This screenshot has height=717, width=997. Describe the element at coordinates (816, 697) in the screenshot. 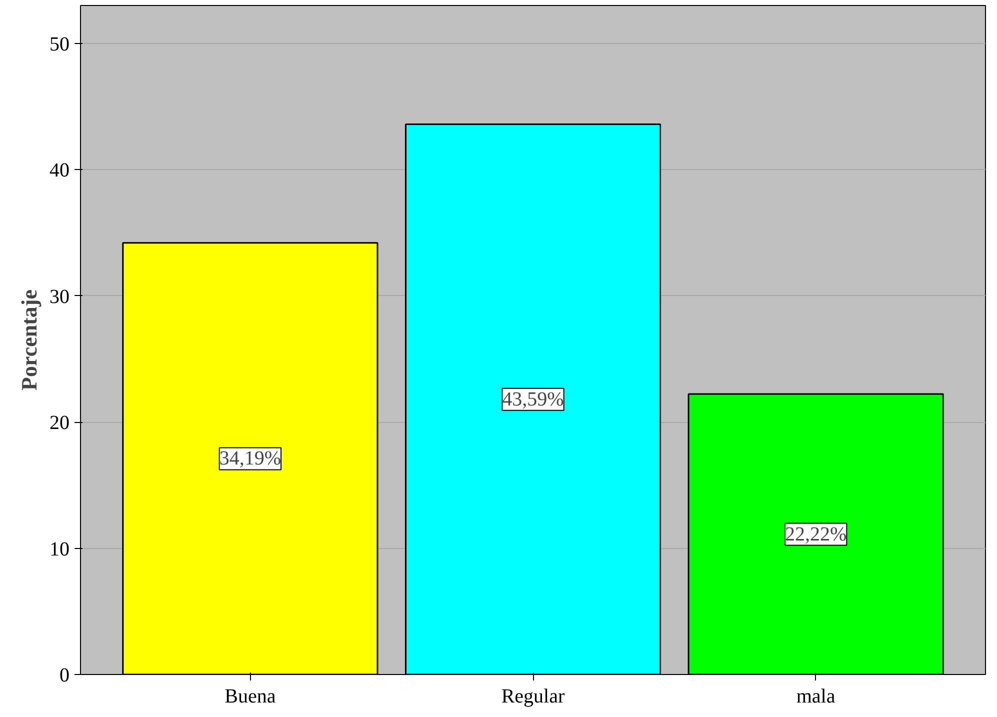

I see `x-tick-label: mala` at that location.